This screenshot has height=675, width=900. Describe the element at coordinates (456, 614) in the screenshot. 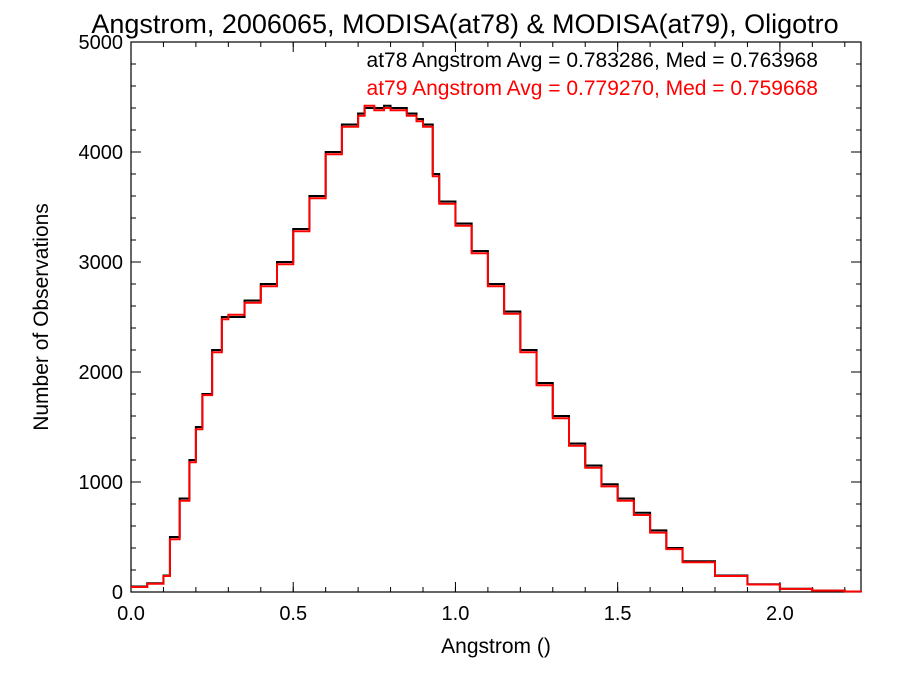

I see `x-tick-label: 1.0` at that location.